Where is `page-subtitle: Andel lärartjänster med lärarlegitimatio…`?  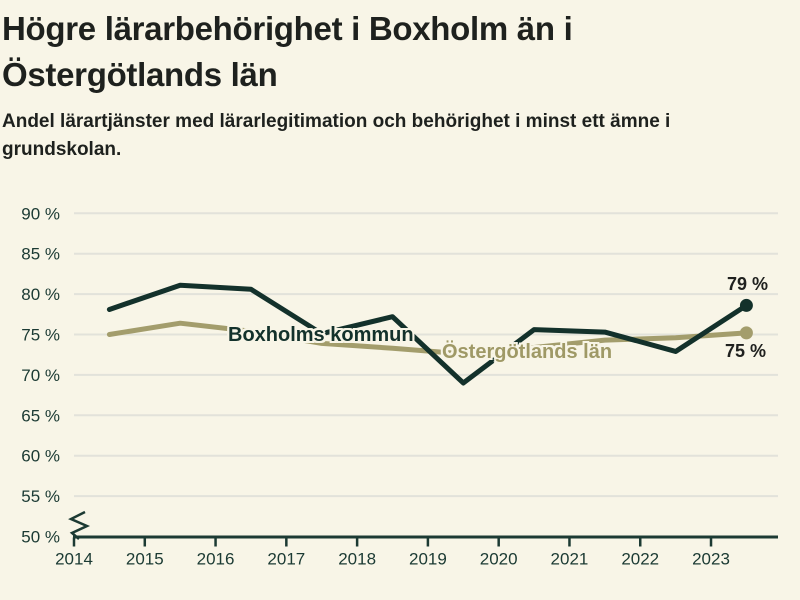
page-subtitle: Andel lärartjänster med lärarlegitimatio… is located at coordinates (336, 136).